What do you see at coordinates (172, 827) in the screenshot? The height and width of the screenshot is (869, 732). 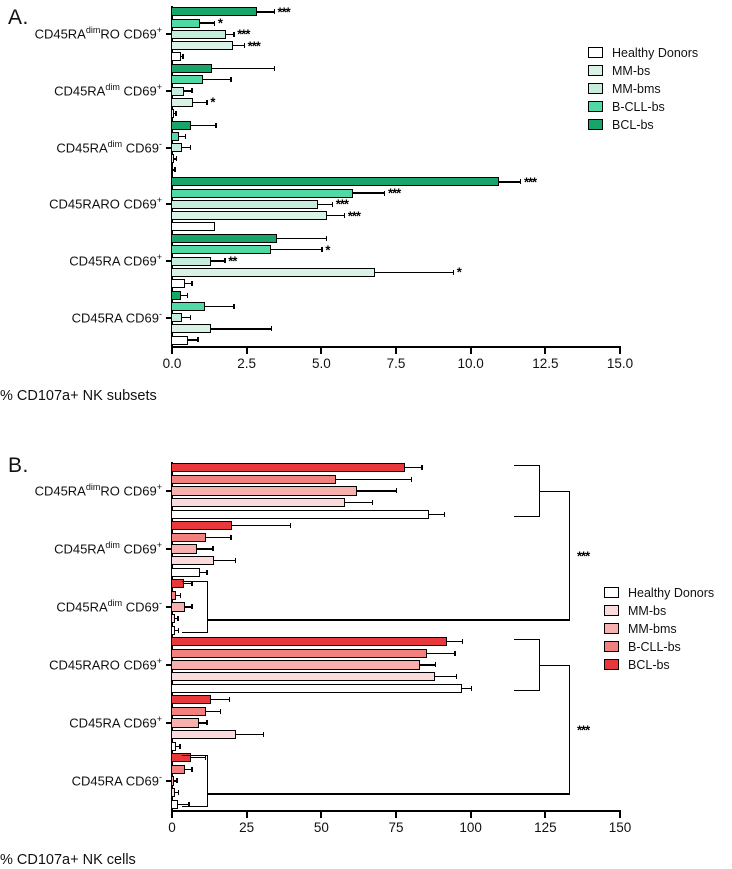 I see `x-axis-tick-label: 0` at bounding box center [172, 827].